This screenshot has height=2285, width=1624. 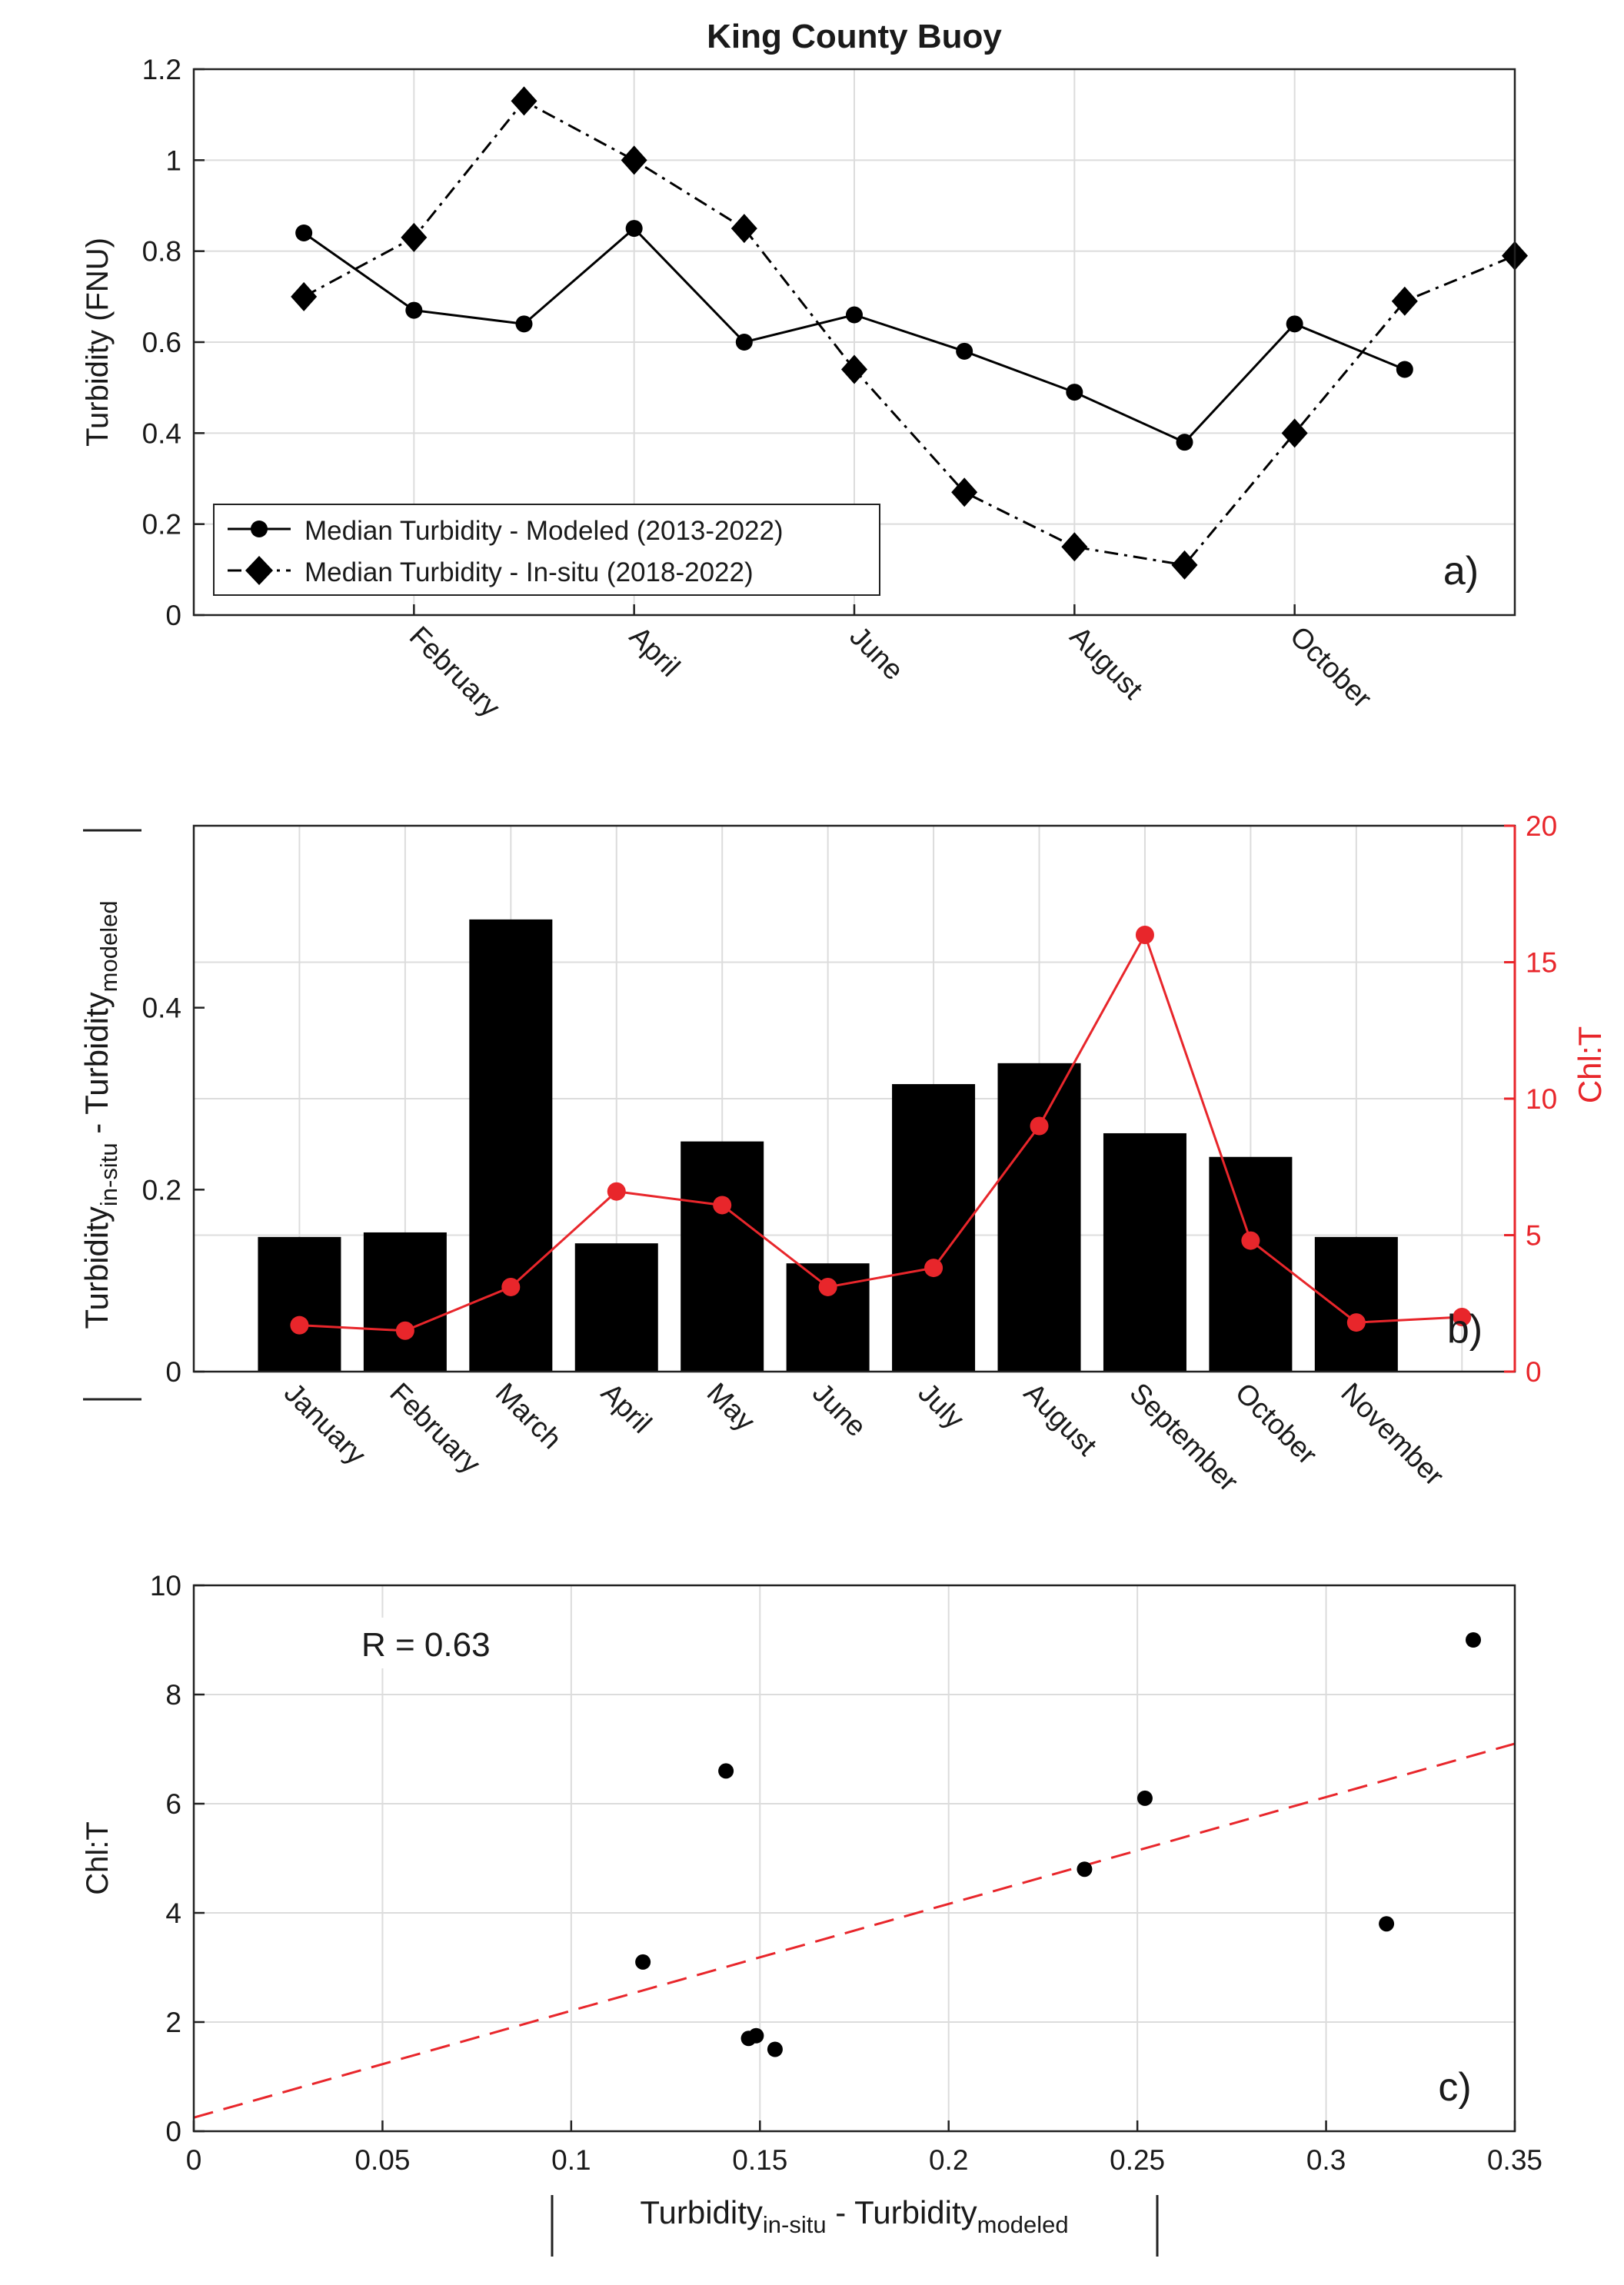 What do you see at coordinates (731, 1407) in the screenshot?
I see `x-tick-label: May` at bounding box center [731, 1407].